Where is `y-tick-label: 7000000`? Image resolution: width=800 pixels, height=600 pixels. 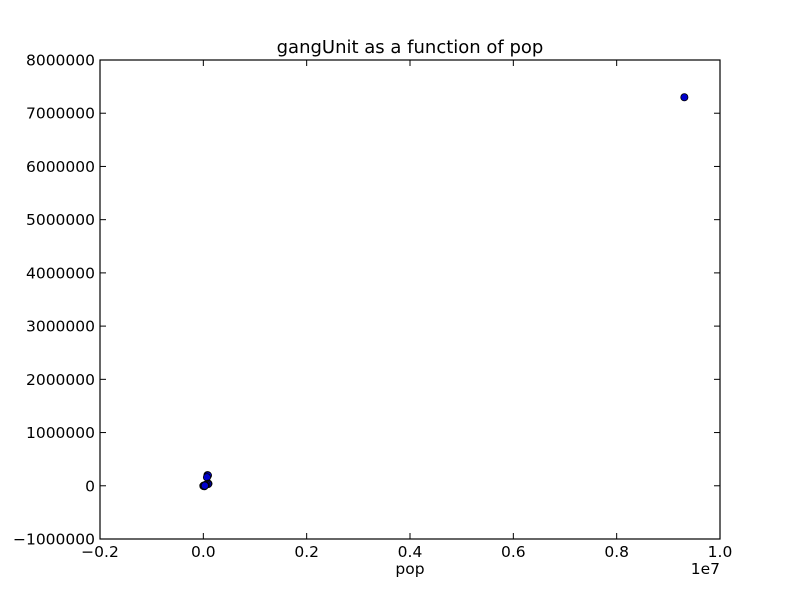 y-tick-label: 7000000 is located at coordinates (60, 114).